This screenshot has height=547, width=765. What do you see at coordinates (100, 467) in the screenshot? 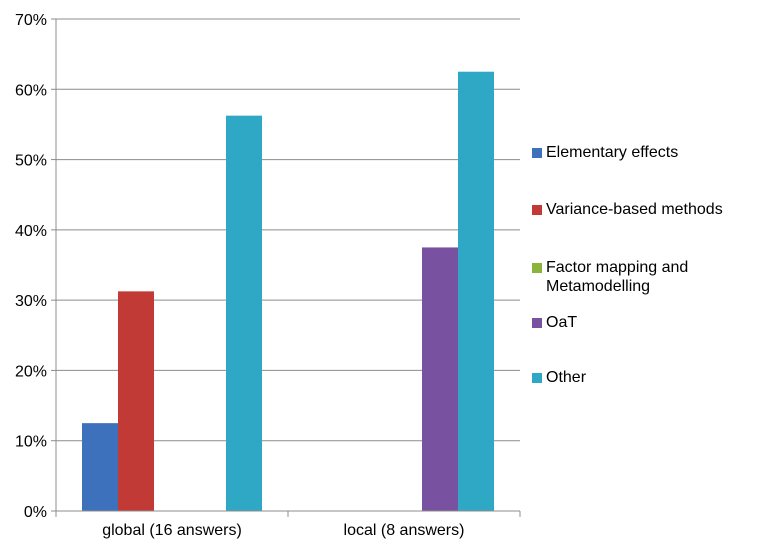
I see `bar-elementary-effects-global` at bounding box center [100, 467].